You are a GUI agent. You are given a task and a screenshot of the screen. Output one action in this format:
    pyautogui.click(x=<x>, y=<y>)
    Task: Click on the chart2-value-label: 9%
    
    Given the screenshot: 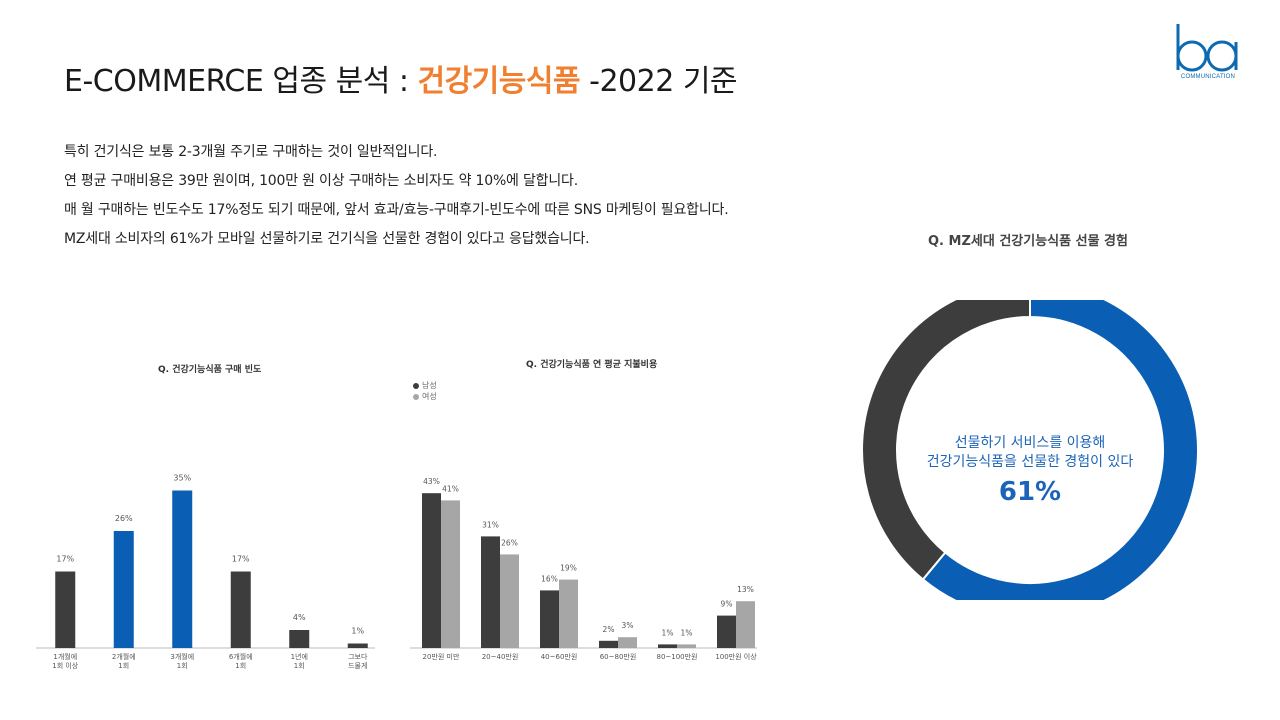 What is the action you would take?
    pyautogui.click(x=727, y=604)
    